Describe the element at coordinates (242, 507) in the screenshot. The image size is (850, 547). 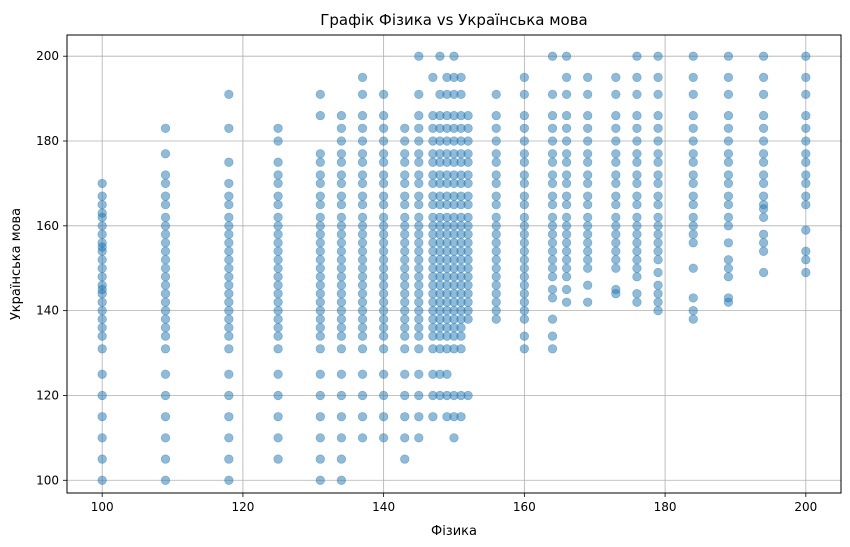
I see `x-tick-label: 120` at that location.